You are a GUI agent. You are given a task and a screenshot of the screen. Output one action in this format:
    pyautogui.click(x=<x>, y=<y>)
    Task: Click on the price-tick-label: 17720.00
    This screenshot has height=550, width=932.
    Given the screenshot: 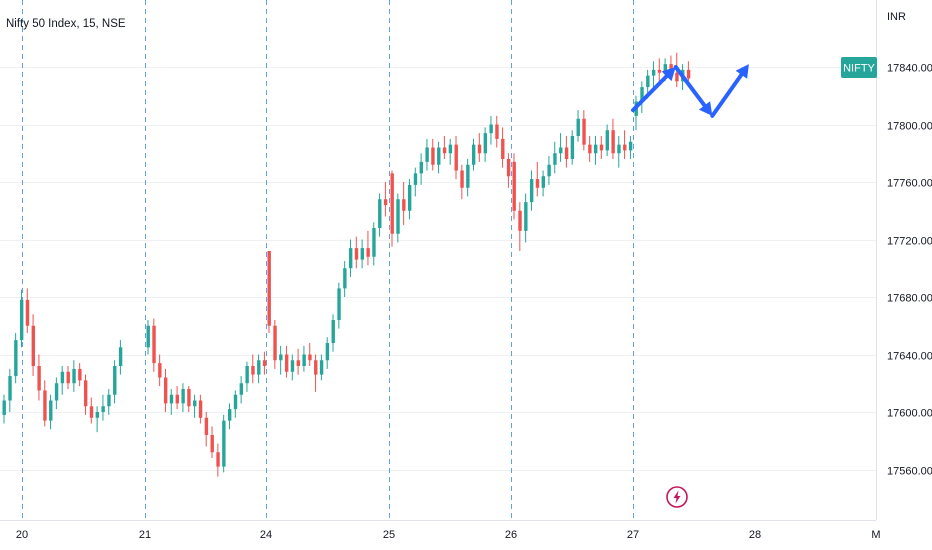 What is the action you would take?
    pyautogui.click(x=909, y=242)
    